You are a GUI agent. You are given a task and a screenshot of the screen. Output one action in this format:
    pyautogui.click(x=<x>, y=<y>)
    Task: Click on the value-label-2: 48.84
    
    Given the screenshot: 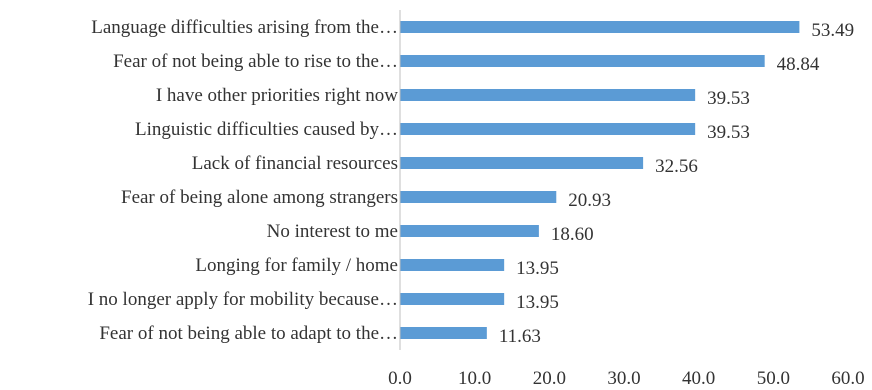 What is the action you would take?
    pyautogui.click(x=798, y=64)
    